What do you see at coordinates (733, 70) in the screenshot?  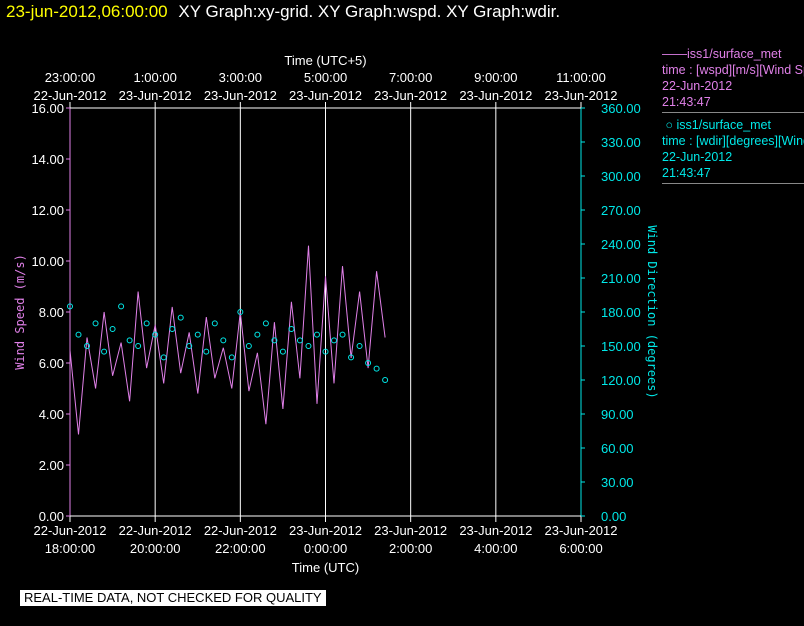 I see `legend-detail: time : [wspd][m/s][Wind Speed]` at bounding box center [733, 70].